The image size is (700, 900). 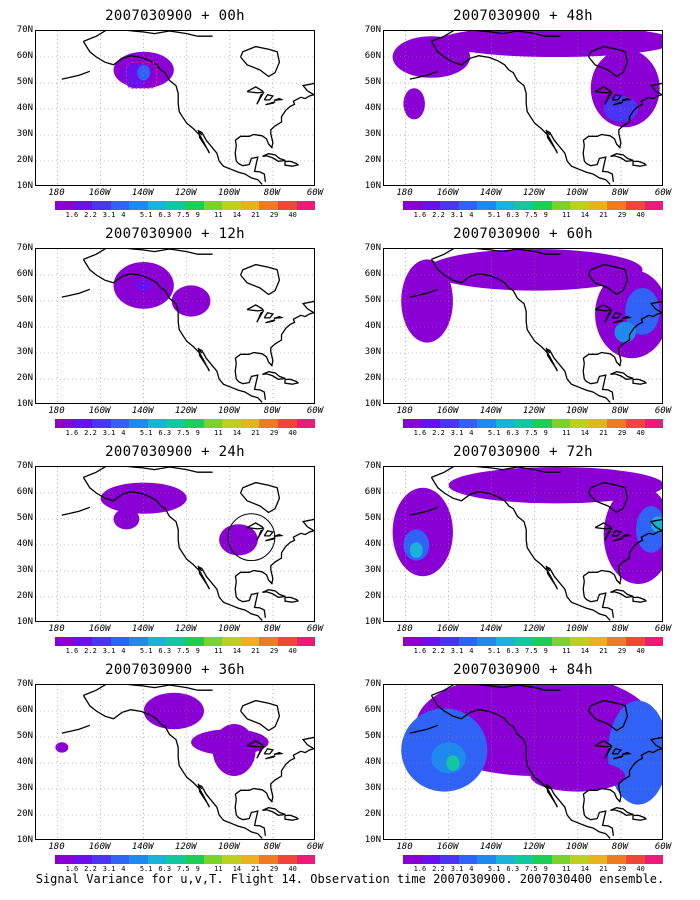 What do you see at coordinates (577, 411) in the screenshot?
I see `lon-label: 100W` at bounding box center [577, 411].